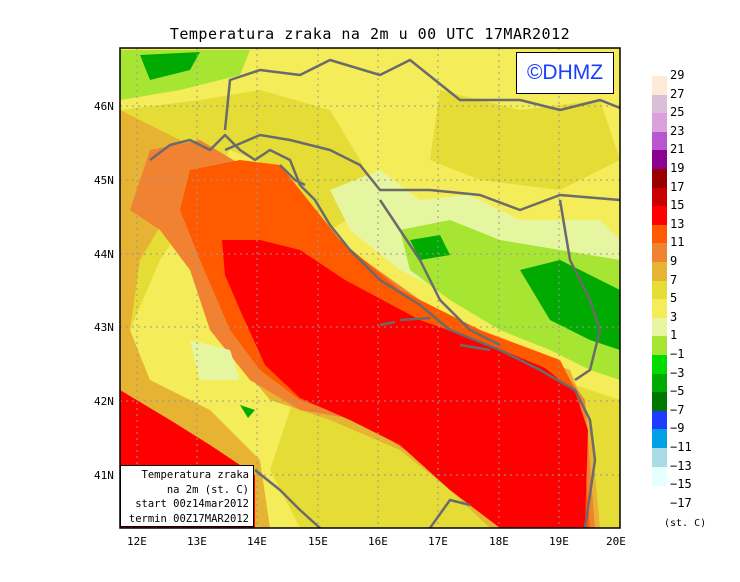 The image size is (740, 582). Describe the element at coordinates (197, 541) in the screenshot. I see `lon-label: 13E` at that location.